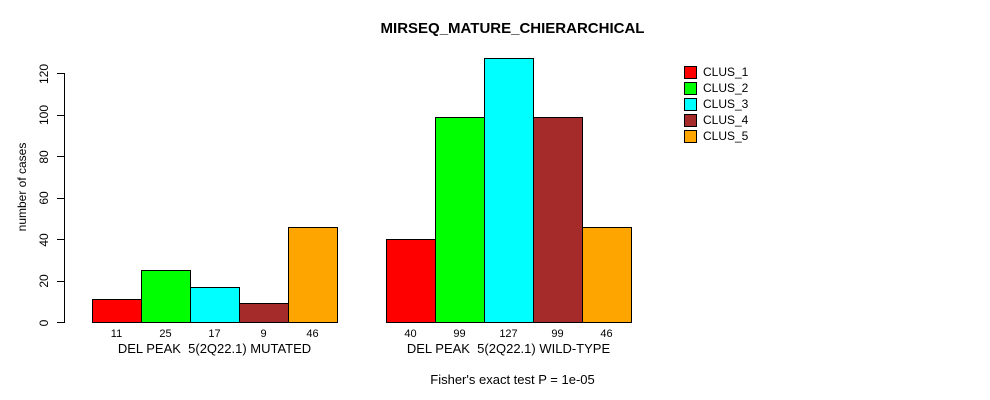 The width and height of the screenshot is (990, 400). What do you see at coordinates (726, 88) in the screenshot?
I see `legend-label: CLUS_2` at bounding box center [726, 88].